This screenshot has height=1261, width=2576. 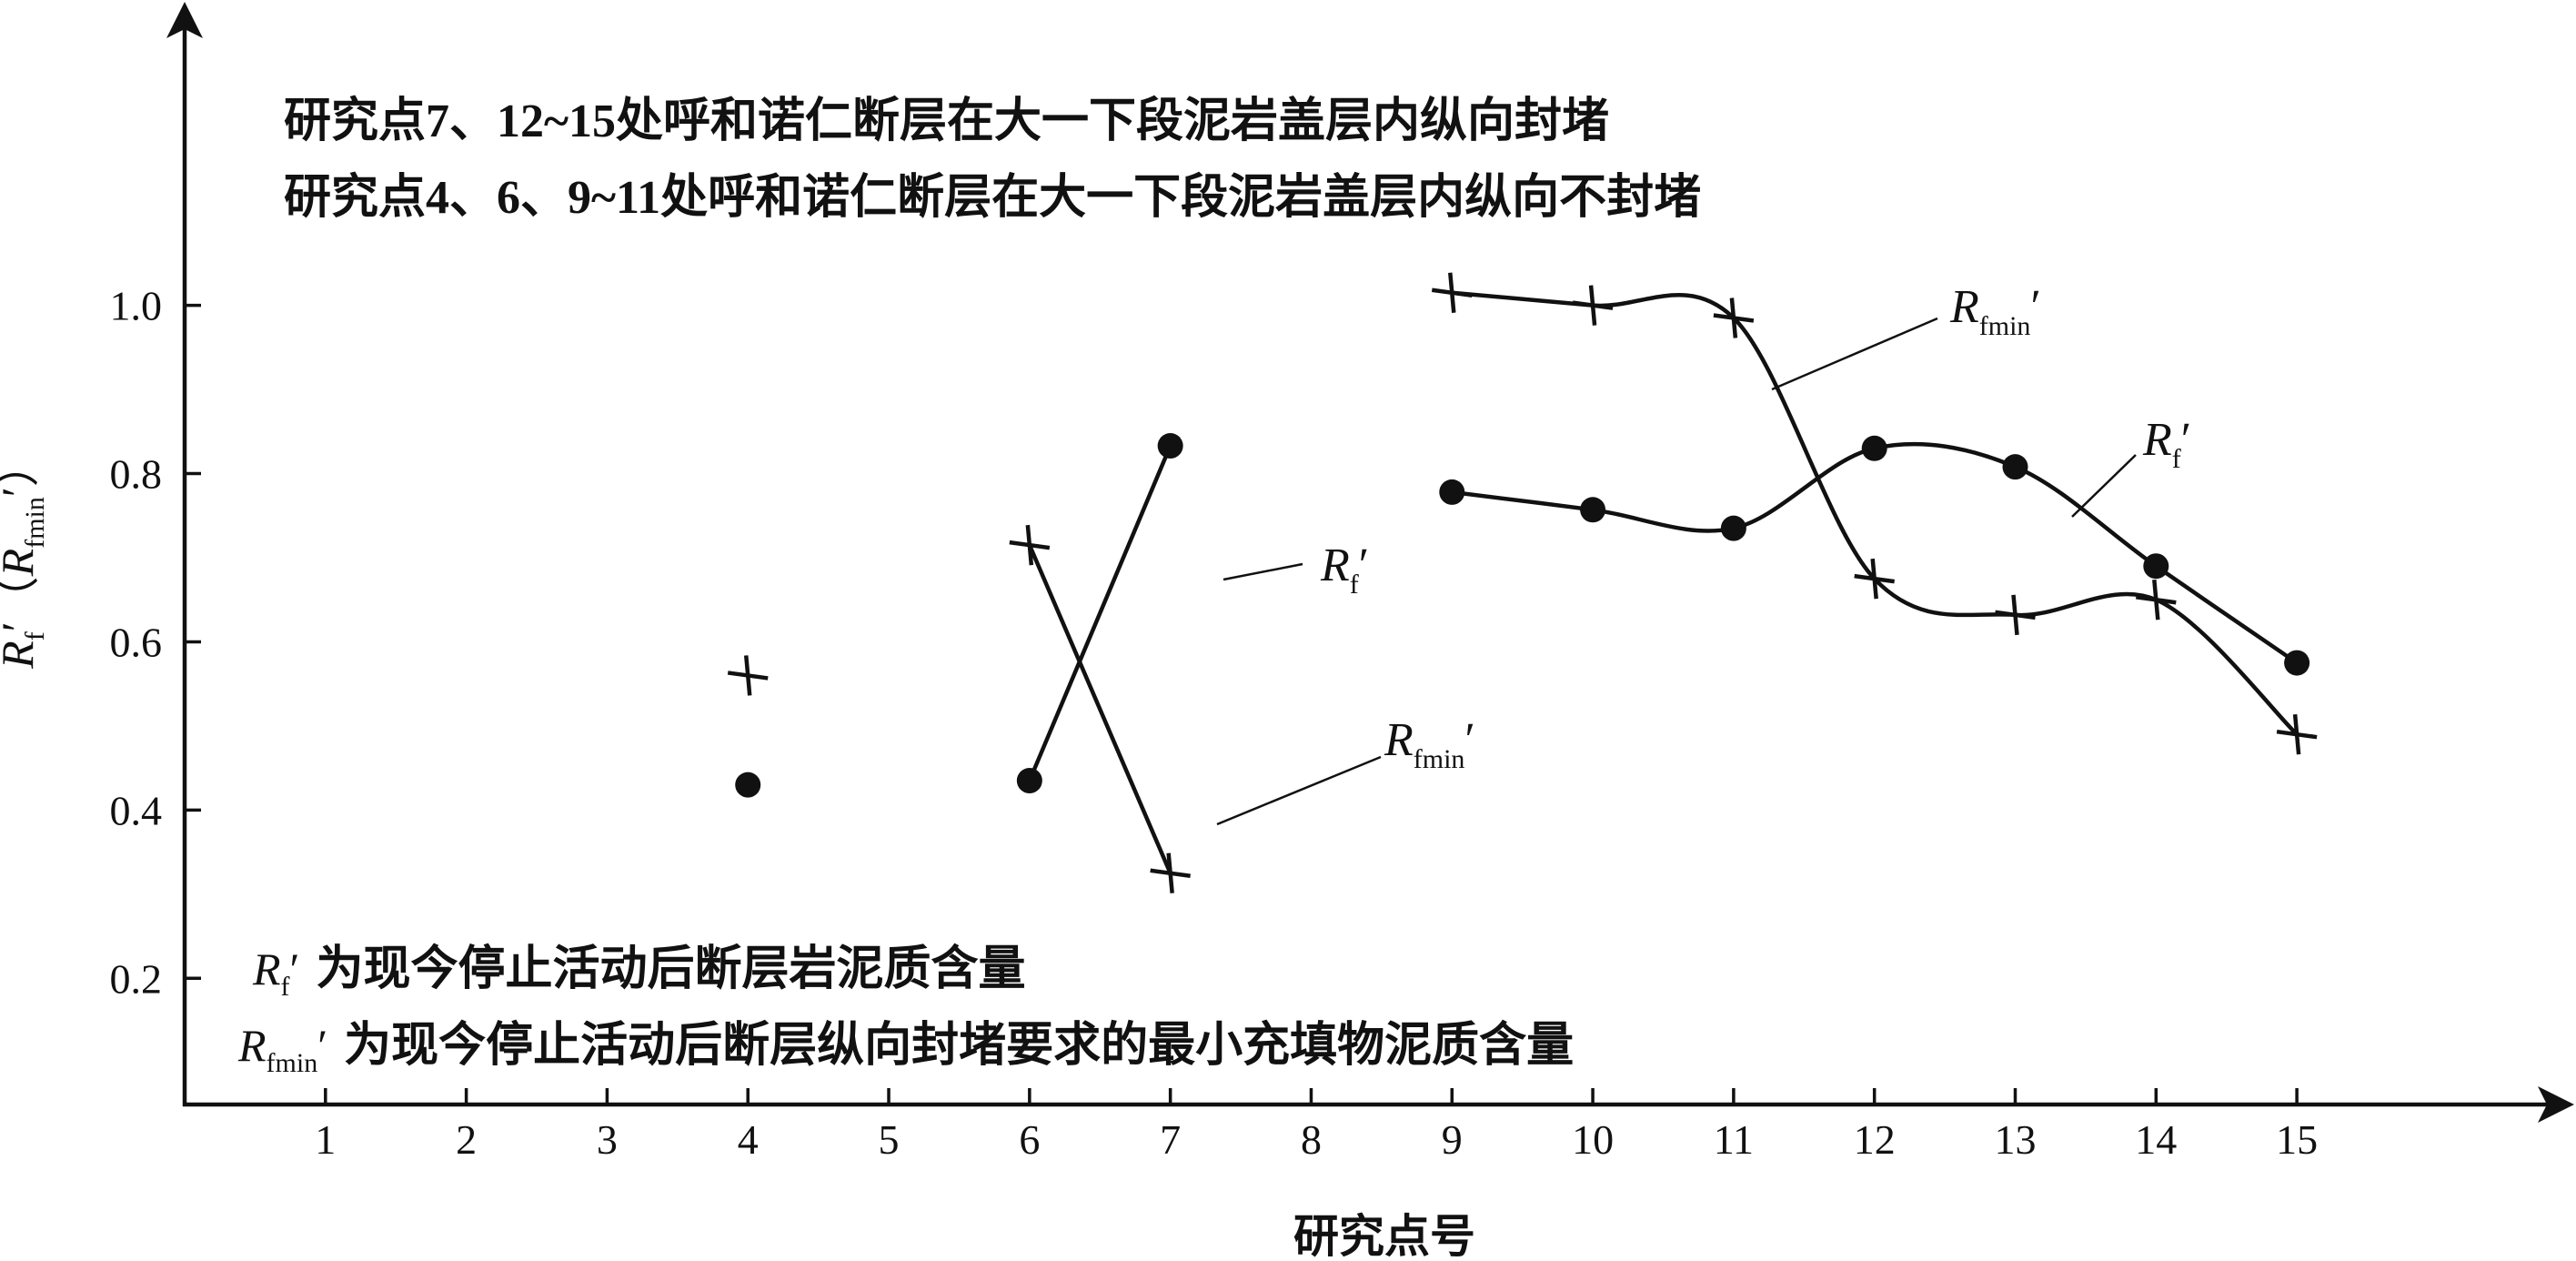 I want to click on point-rfmin-x11, so click(x=1734, y=318).